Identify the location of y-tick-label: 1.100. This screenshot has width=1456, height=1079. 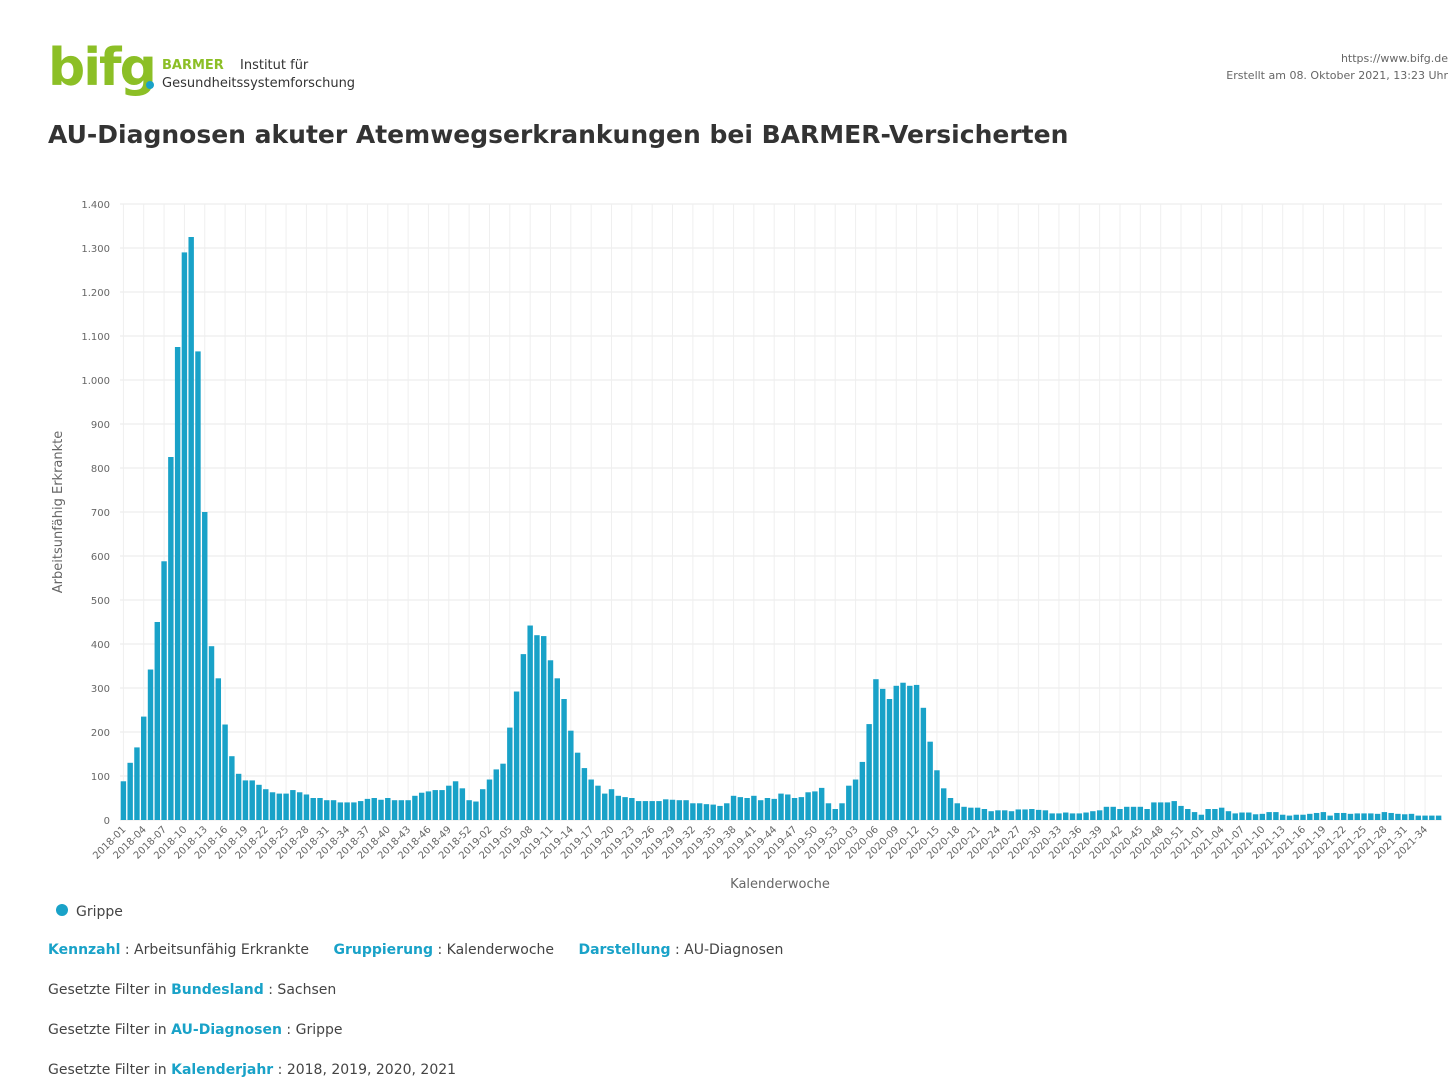
(95, 337).